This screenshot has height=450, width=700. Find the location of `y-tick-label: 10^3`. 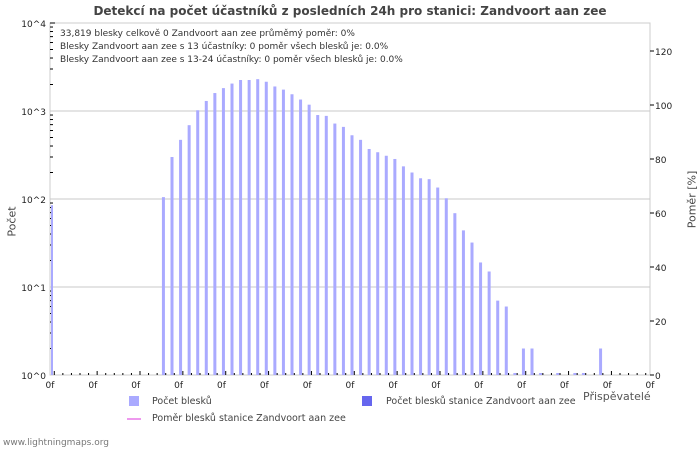

y-tick-label: 10^3 is located at coordinates (33, 113).